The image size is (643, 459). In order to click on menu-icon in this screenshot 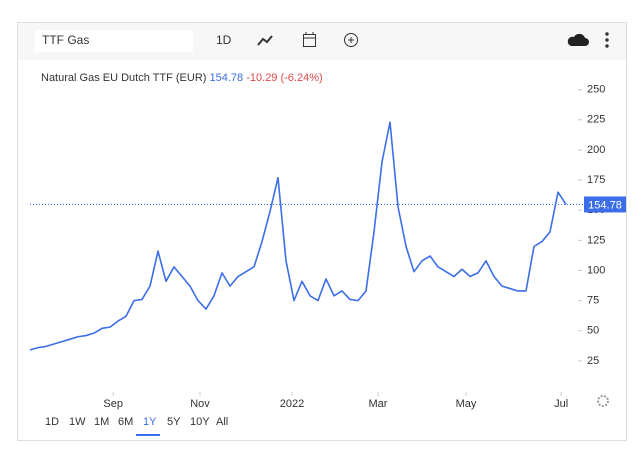, I will do `click(607, 40)`.